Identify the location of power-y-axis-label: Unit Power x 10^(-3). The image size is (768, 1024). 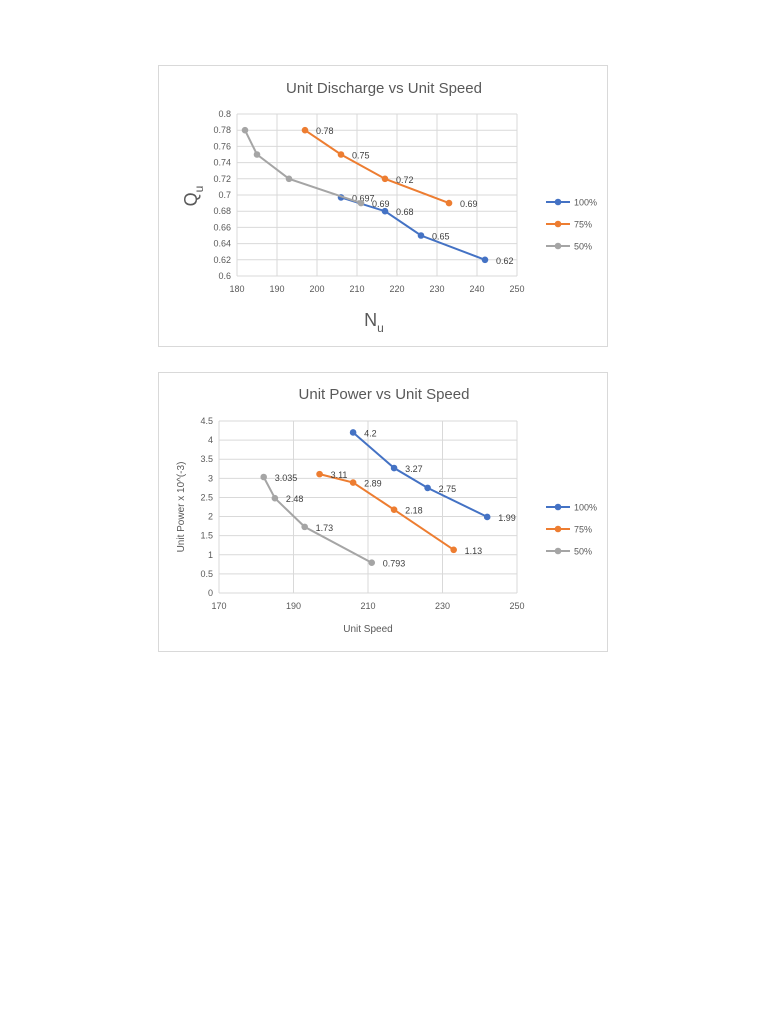
(181, 507).